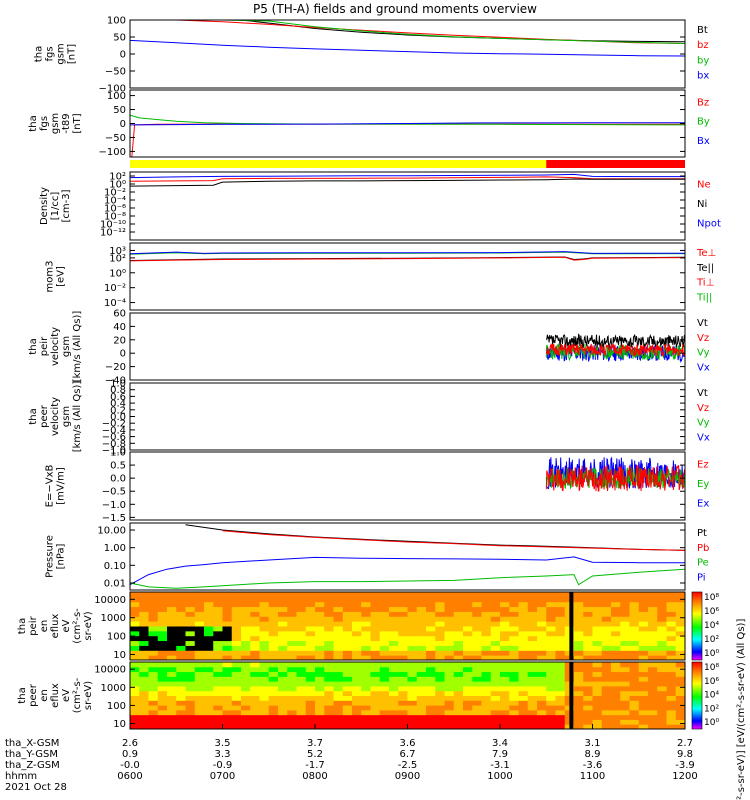  Describe the element at coordinates (130, 754) in the screenshot. I see `x-tick-label: 0.9` at that location.